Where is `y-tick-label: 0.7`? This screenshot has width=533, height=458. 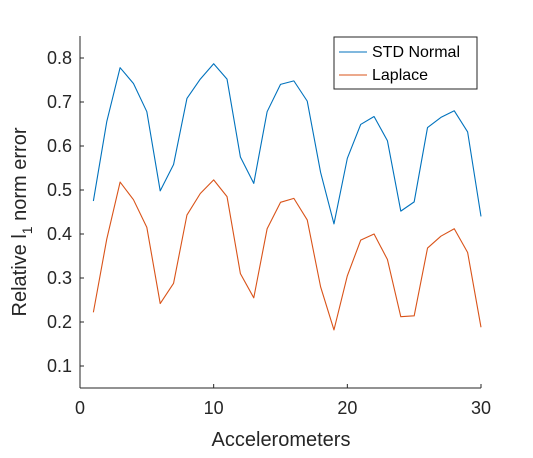
y-tick-label: 0.7 is located at coordinates (59, 102).